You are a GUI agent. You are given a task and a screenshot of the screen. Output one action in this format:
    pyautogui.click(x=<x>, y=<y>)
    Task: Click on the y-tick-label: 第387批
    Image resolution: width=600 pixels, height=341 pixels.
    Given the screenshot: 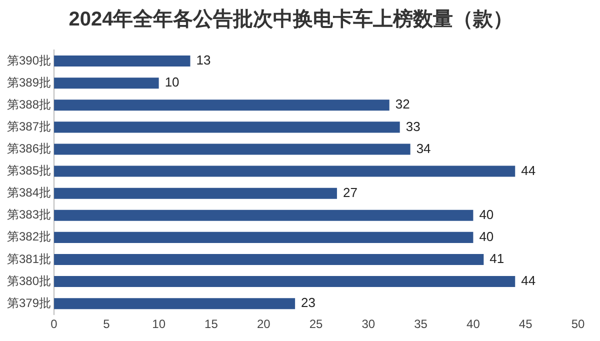 What is the action you would take?
    pyautogui.click(x=29, y=126)
    